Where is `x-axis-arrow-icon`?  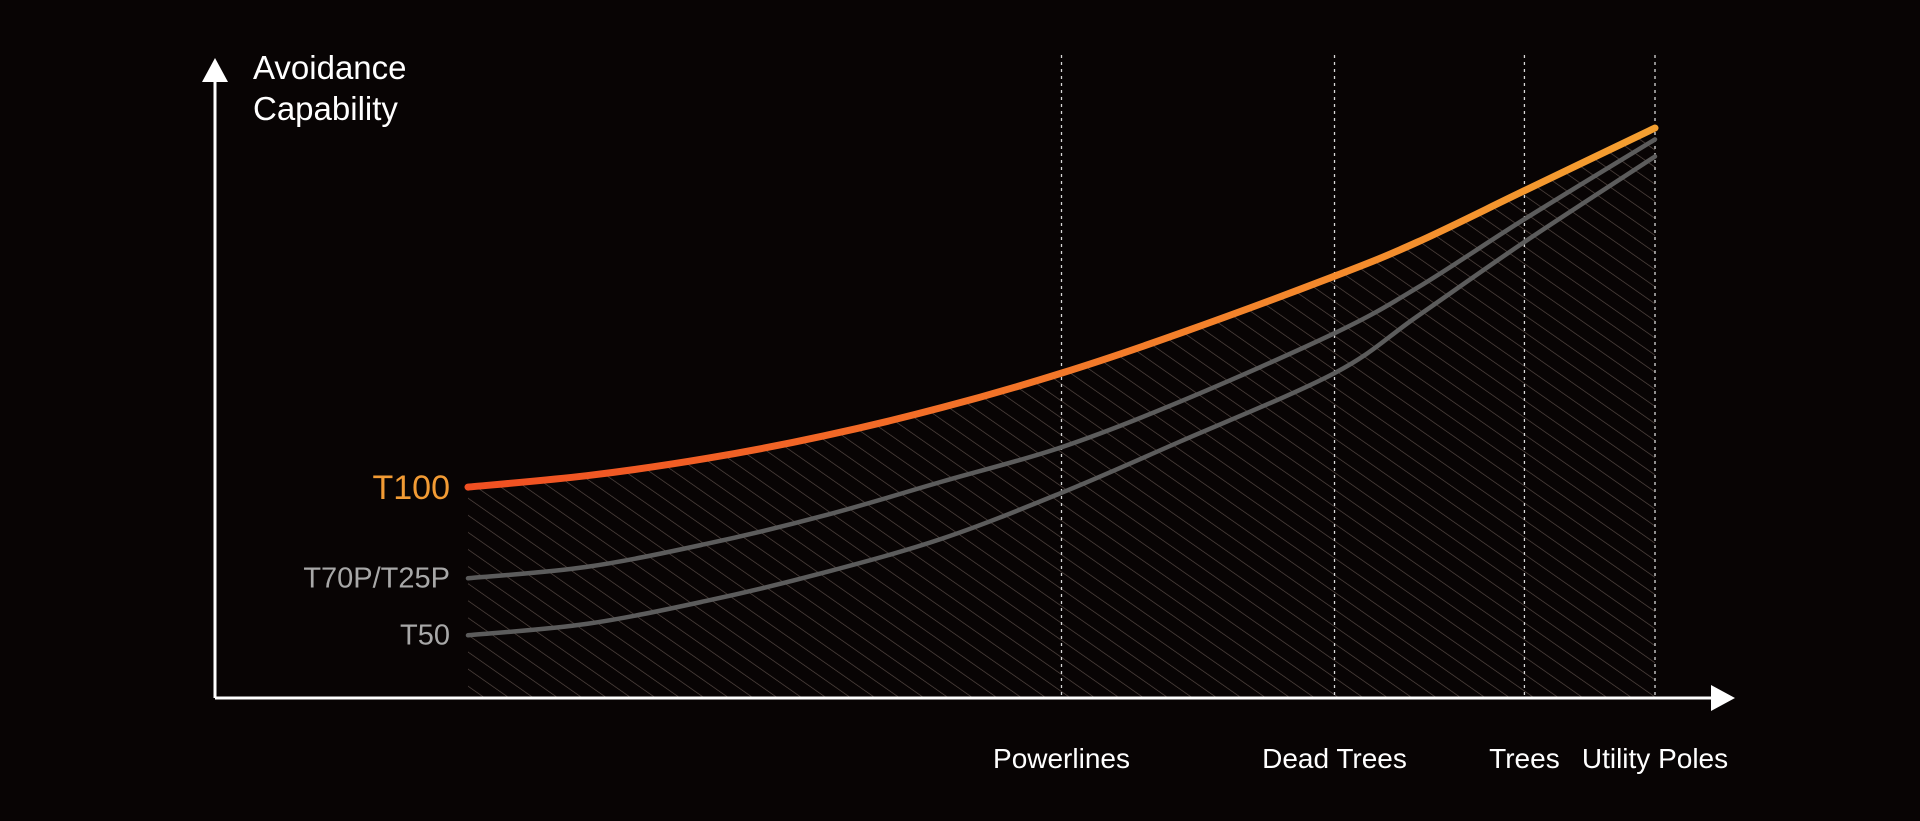 x-axis-arrow-icon is located at coordinates (1723, 698).